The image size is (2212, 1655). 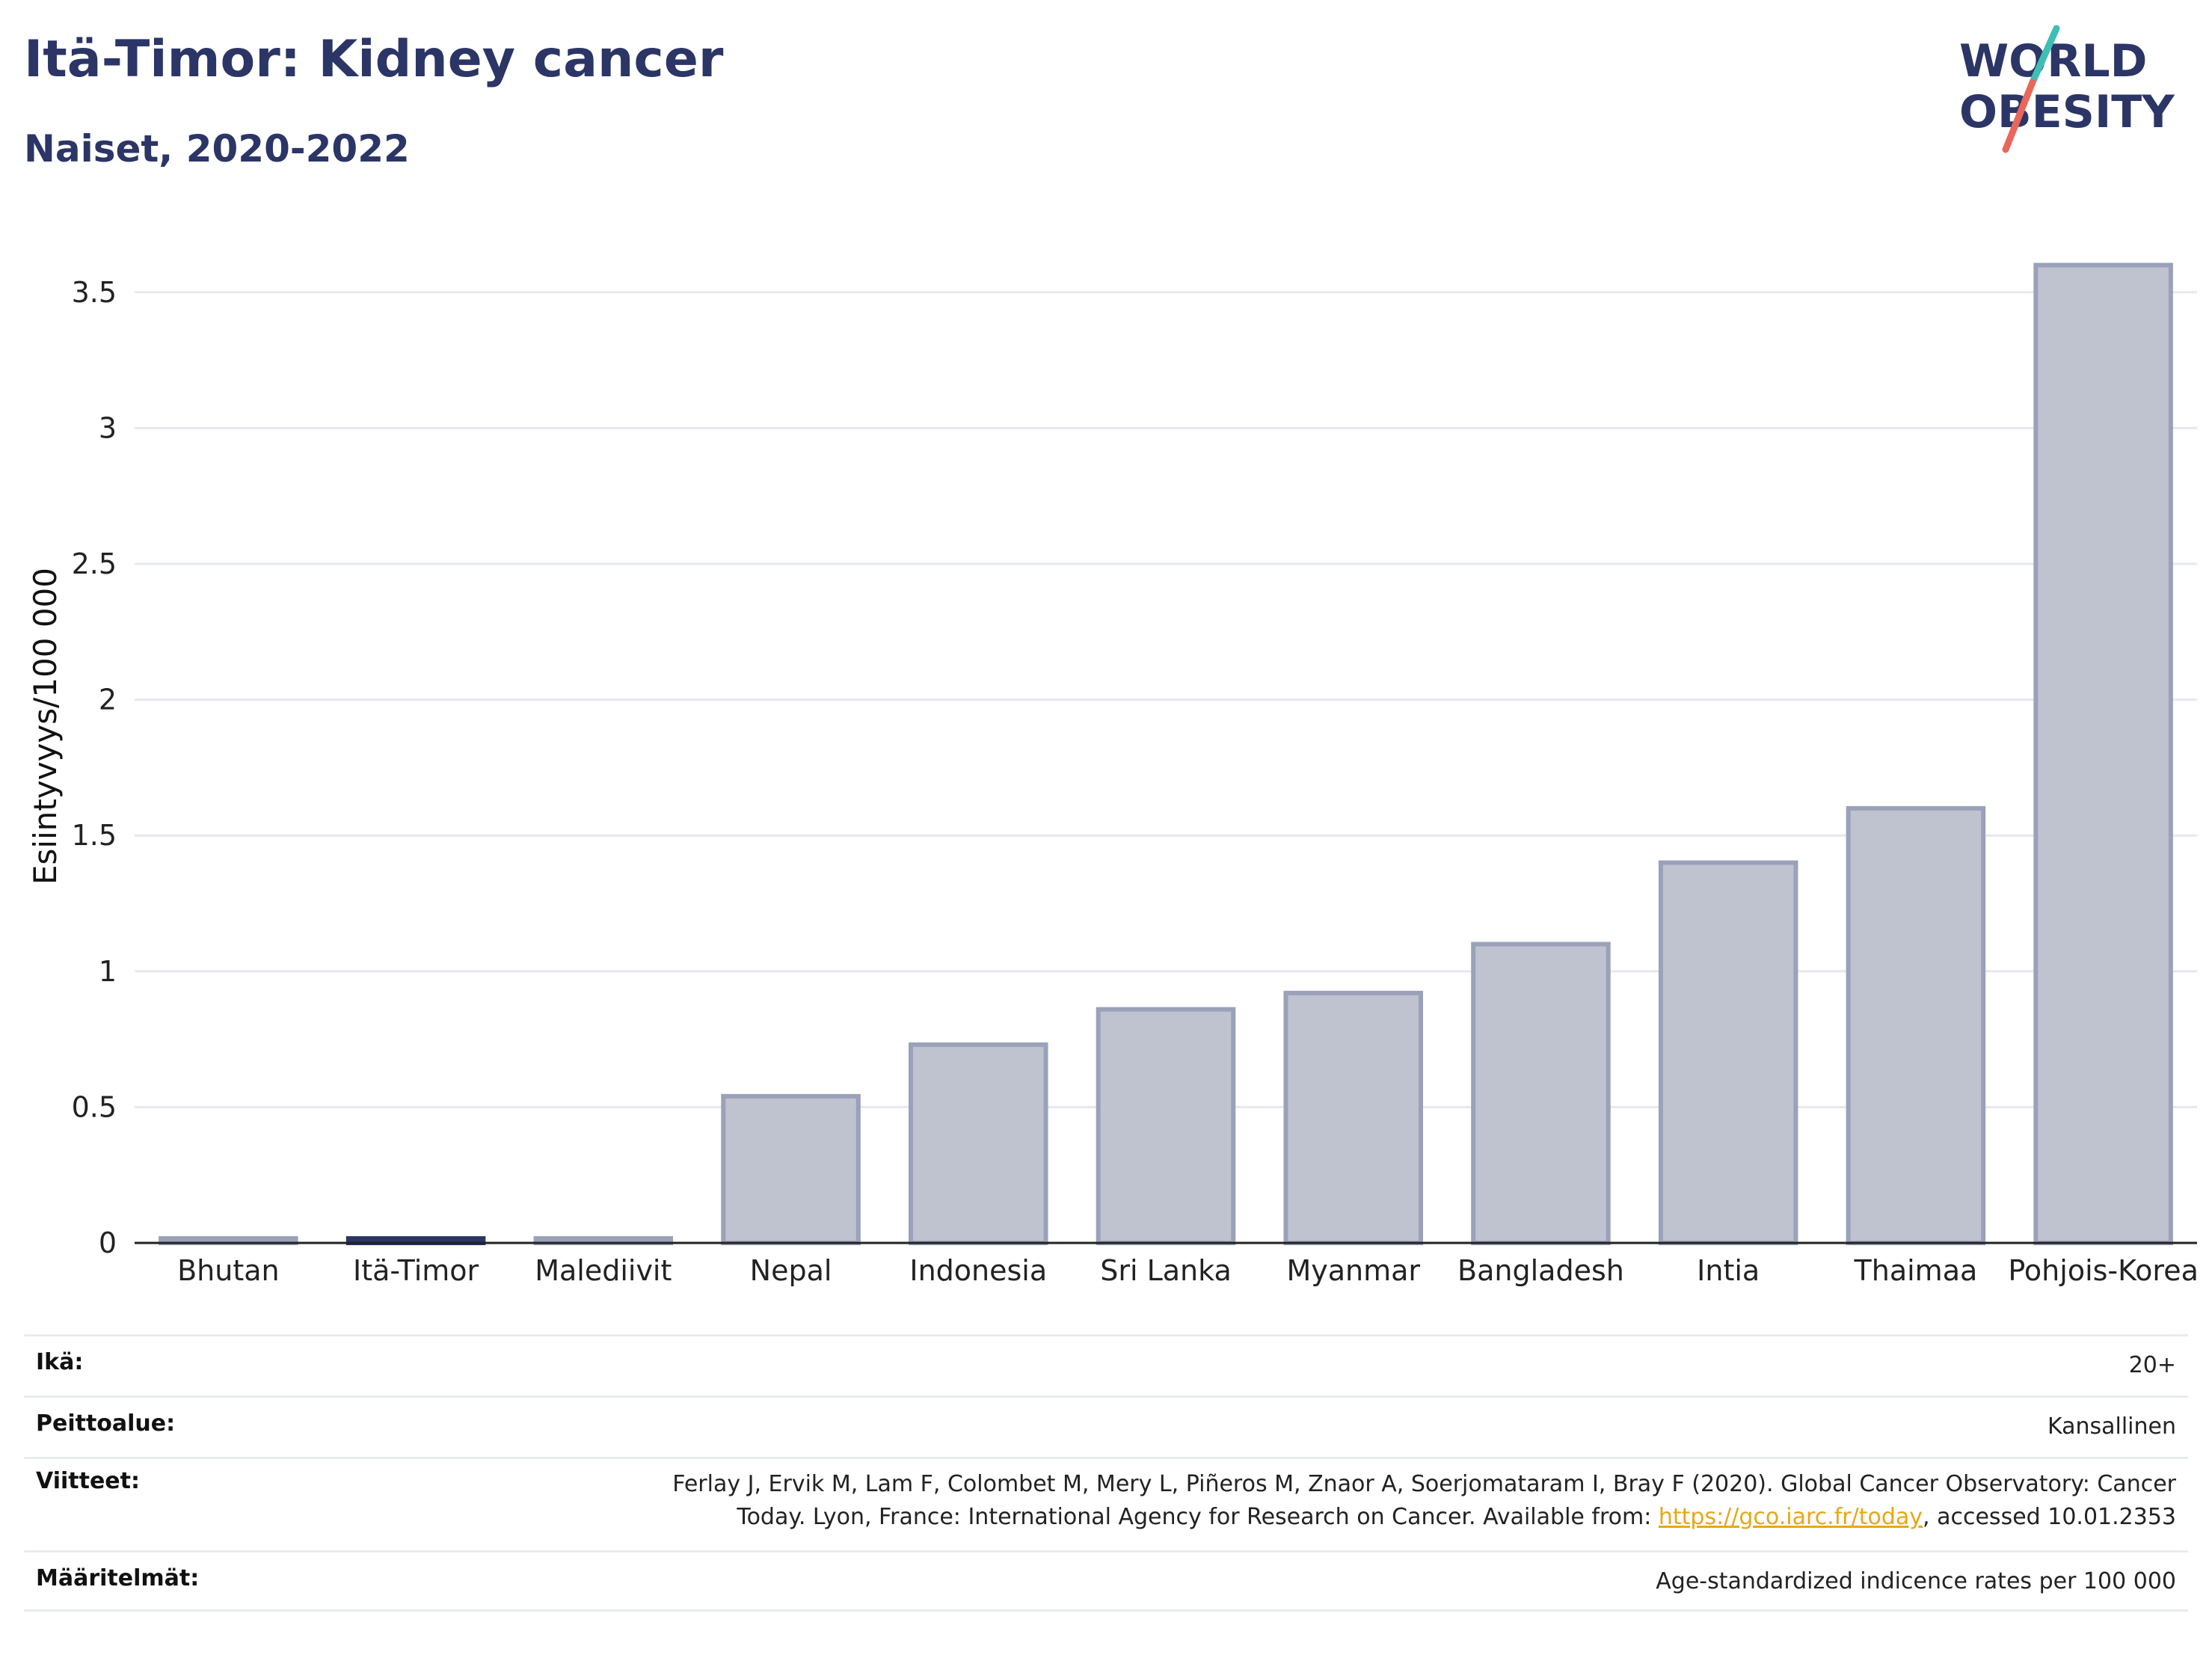 I want to click on meta-definitions-label: Määritelmät:, so click(x=118, y=1578).